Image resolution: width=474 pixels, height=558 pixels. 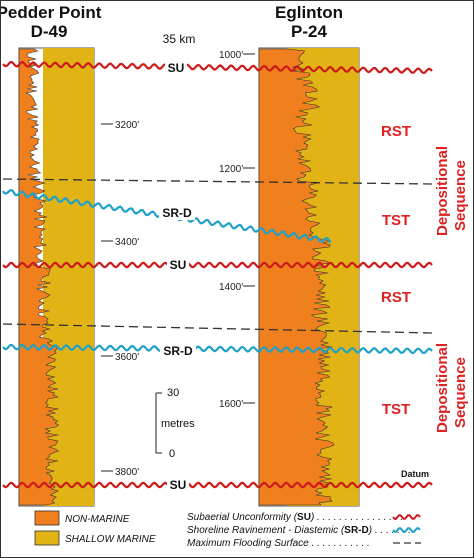 What do you see at coordinates (296, 277) in the screenshot?
I see `right-non-marine-log` at bounding box center [296, 277].